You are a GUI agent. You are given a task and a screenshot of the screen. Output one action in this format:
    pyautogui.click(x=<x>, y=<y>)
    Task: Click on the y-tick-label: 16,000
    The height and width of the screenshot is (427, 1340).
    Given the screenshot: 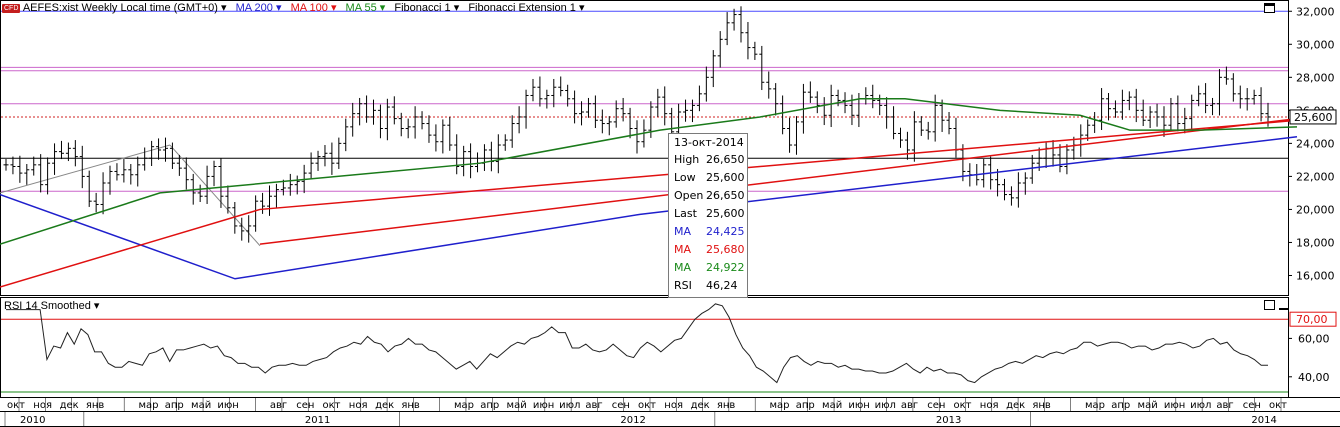 What is the action you would take?
    pyautogui.click(x=1315, y=275)
    